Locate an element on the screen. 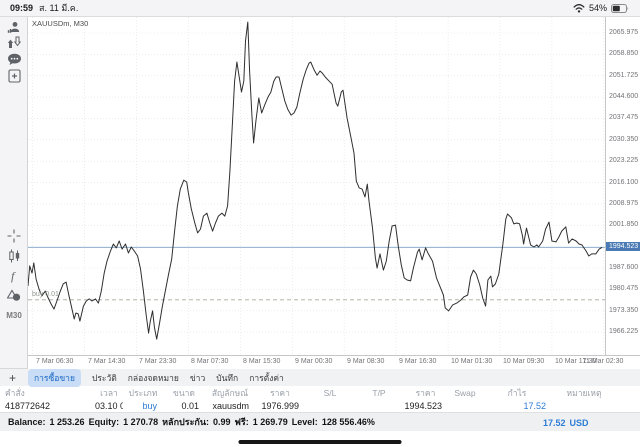 The width and height of the screenshot is (640, 447). col-time: เวลา is located at coordinates (109, 392).